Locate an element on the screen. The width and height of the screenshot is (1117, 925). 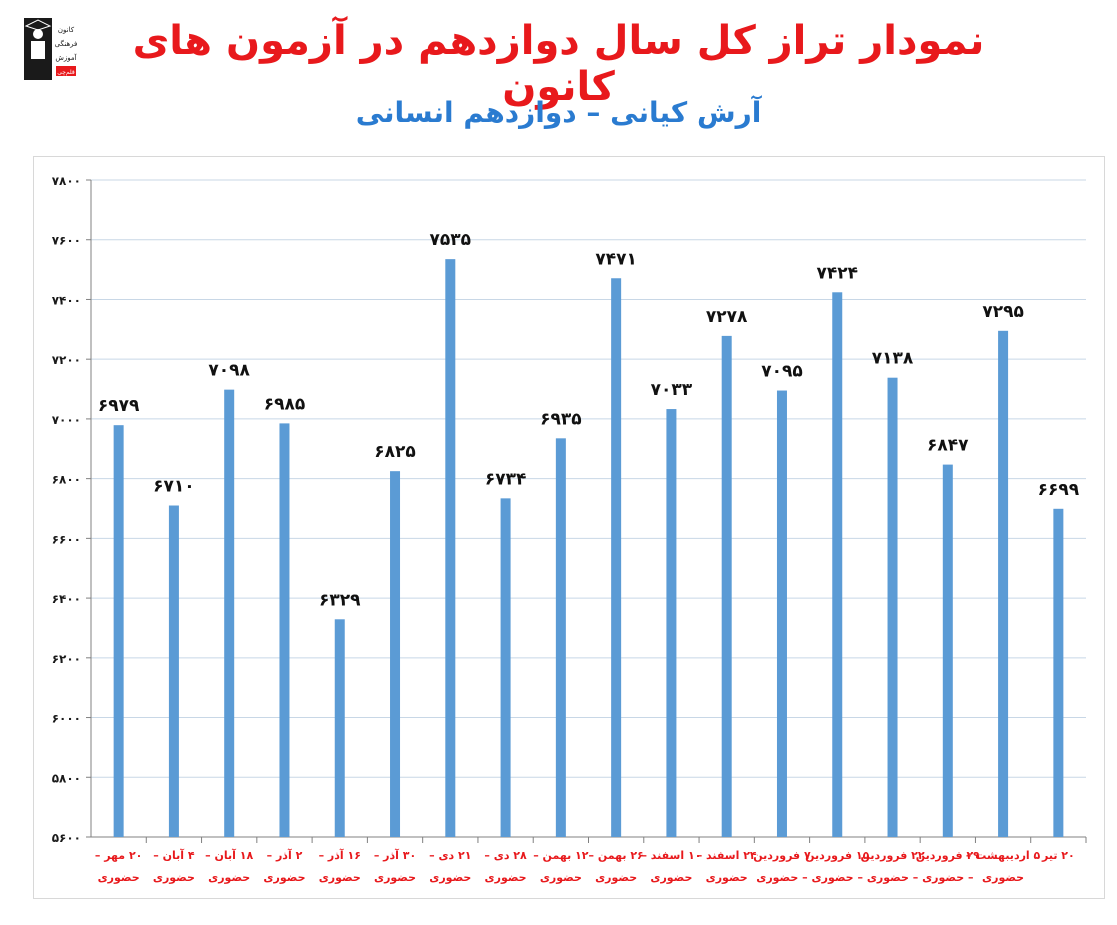
y-tick-label: ۷۲۰۰ is located at coordinates (66, 360).